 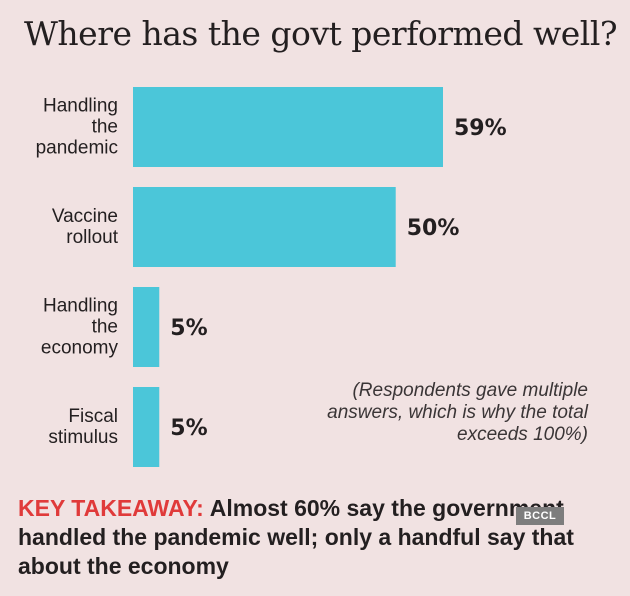 What do you see at coordinates (85, 227) in the screenshot?
I see `category-label-1: Vaccine rollout` at bounding box center [85, 227].